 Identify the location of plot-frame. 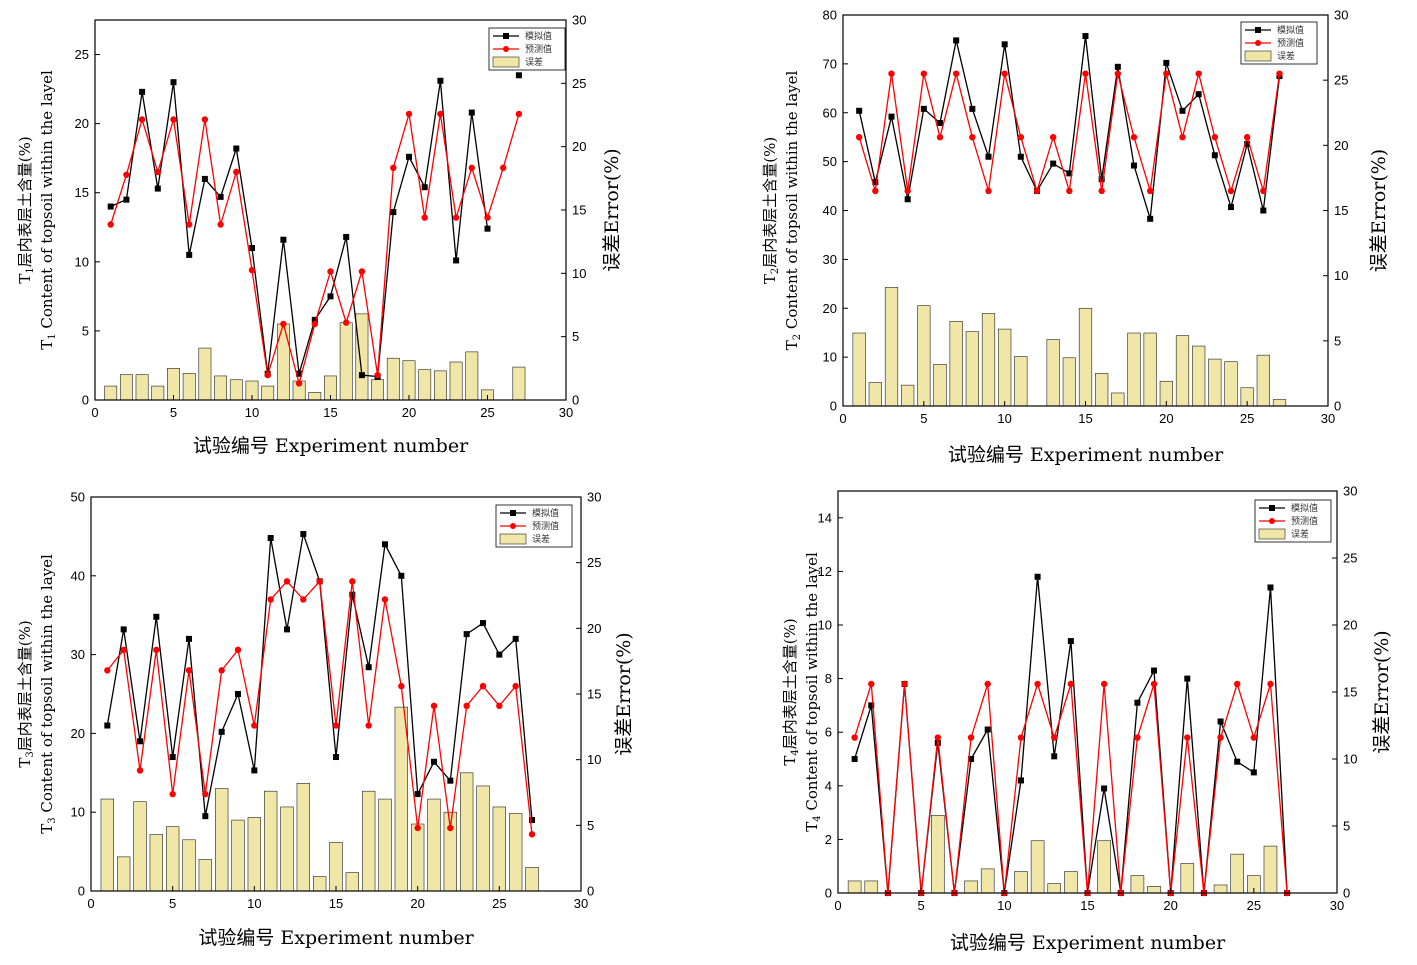
(336, 694).